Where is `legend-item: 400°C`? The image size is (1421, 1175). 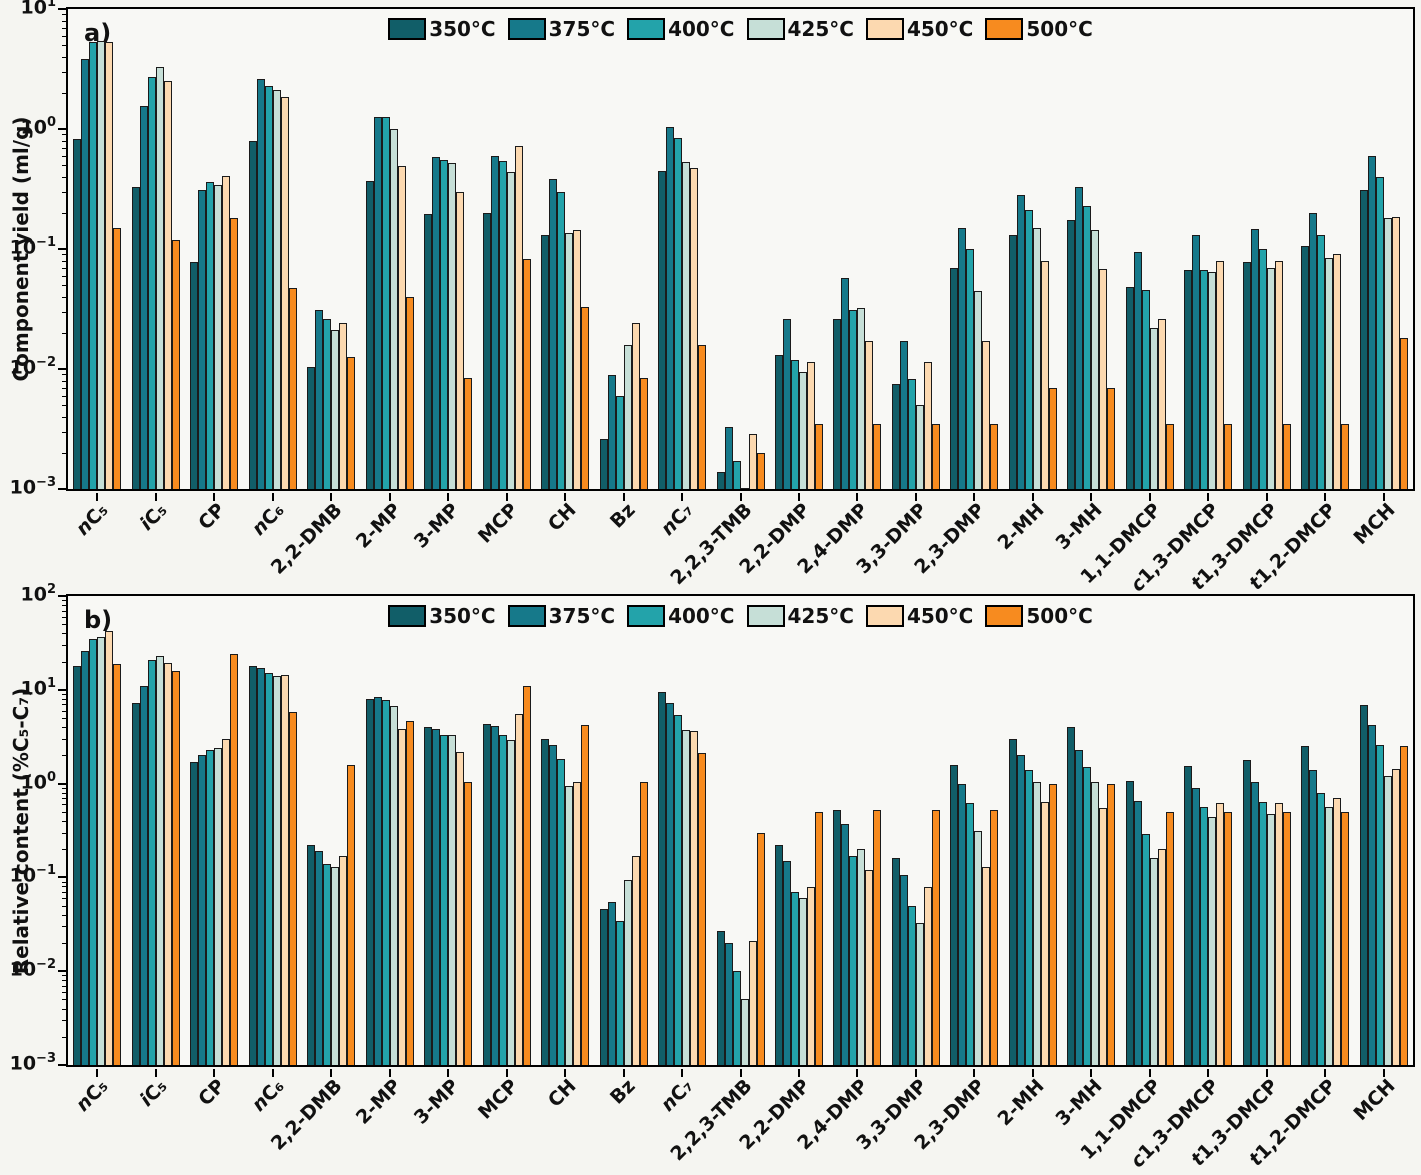 legend-item: 400°C is located at coordinates (681, 616).